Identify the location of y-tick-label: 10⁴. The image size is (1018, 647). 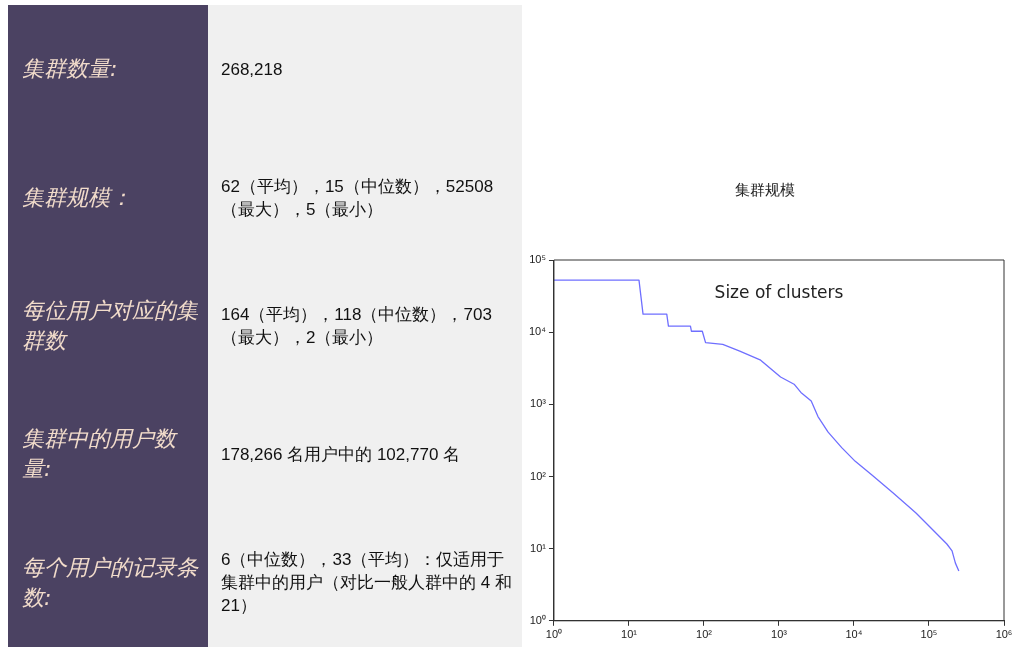
(537, 331).